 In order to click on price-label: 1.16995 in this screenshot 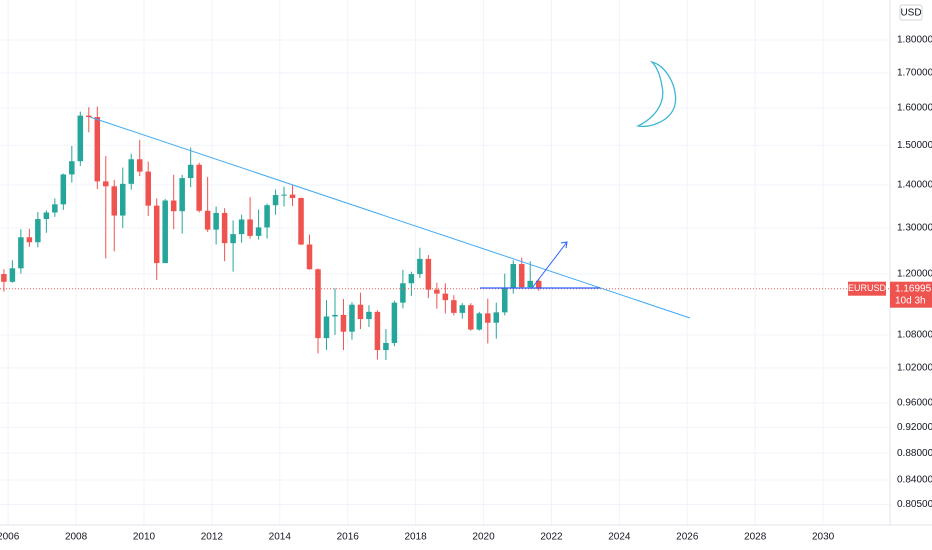, I will do `click(913, 288)`.